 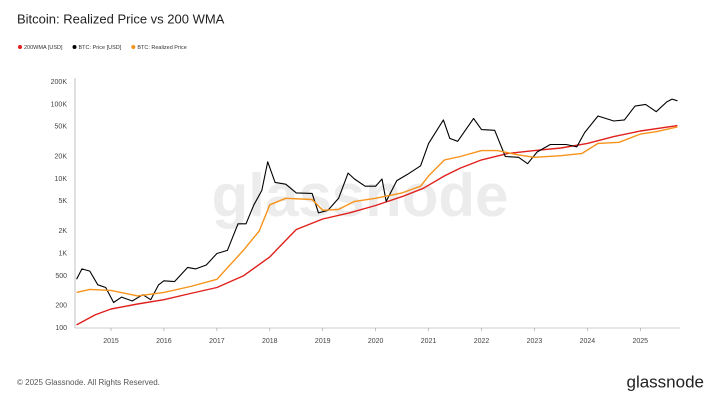 I want to click on legend-label: BTC: Price [USD], so click(x=100, y=48).